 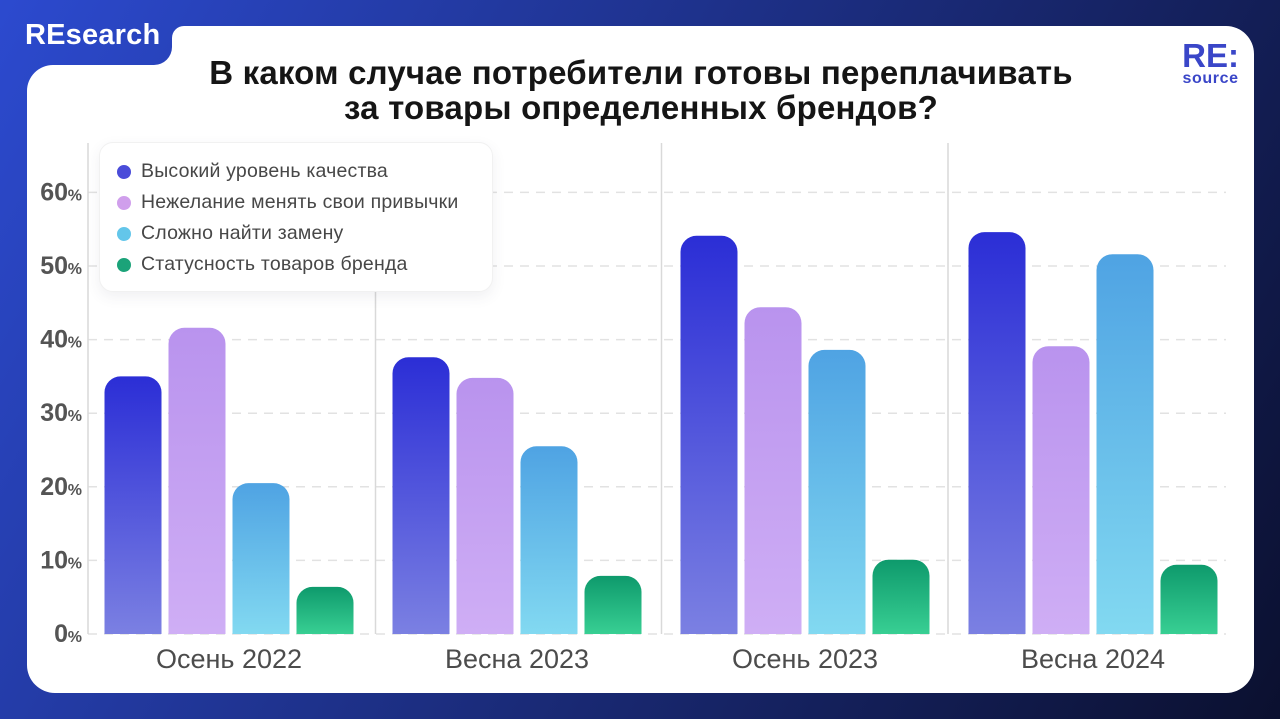 I want to click on svg-text: 30, so click(x=54, y=413).